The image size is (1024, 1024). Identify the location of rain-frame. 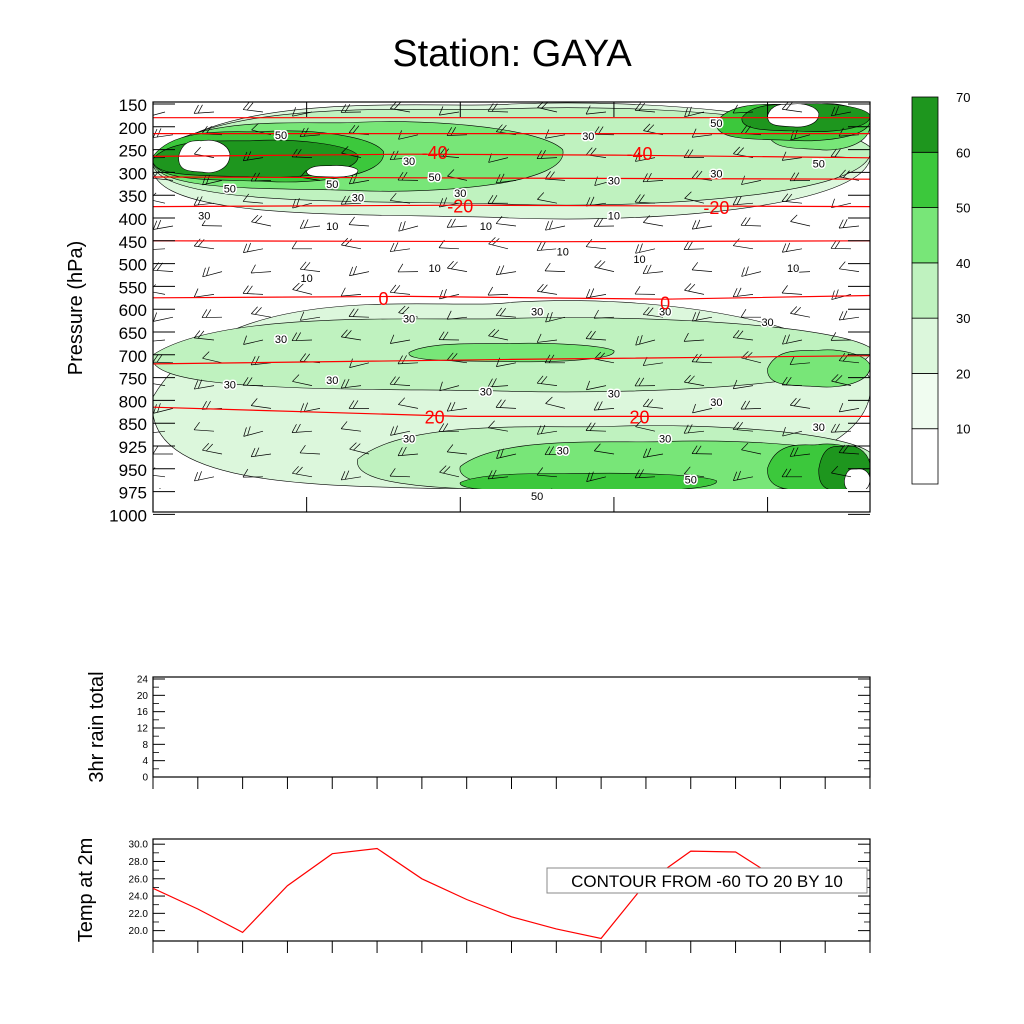
(511, 727).